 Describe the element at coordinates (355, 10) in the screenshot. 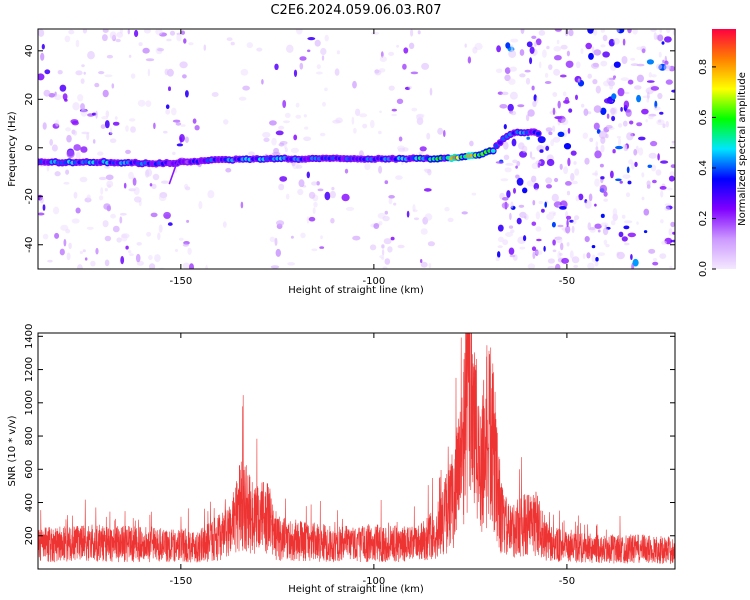

I see `figure-title: C2E6.2024.059.06.03.R07` at that location.